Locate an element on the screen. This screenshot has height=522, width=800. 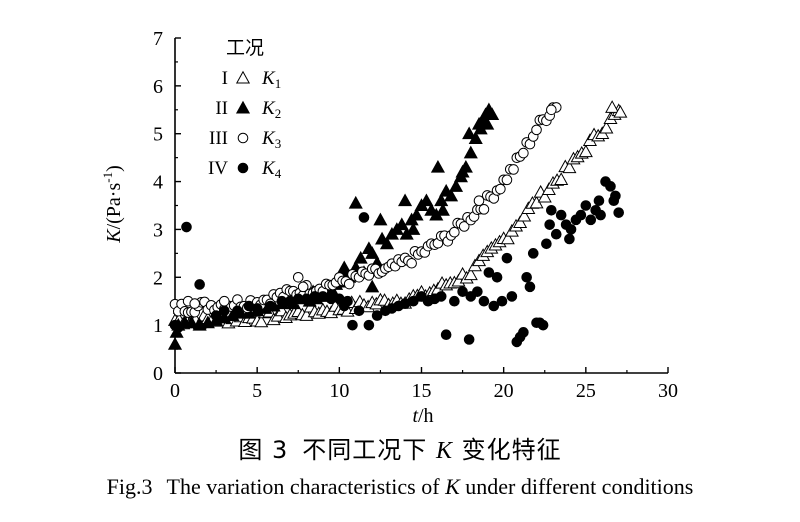
legend-roman: II is located at coordinates (221, 108).